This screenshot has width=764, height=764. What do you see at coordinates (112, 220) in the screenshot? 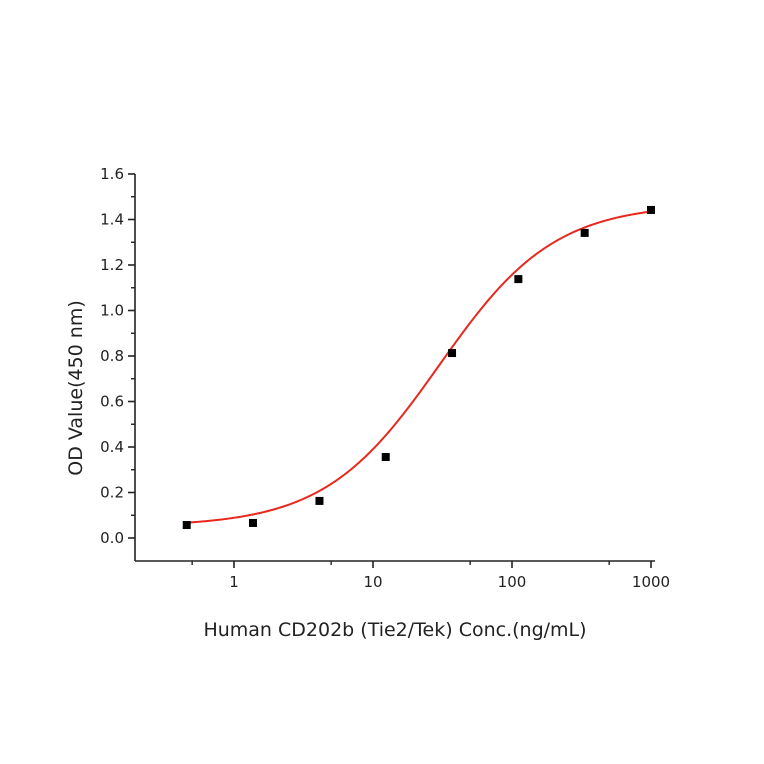
I see `y-tick-label: 1.4` at bounding box center [112, 220].